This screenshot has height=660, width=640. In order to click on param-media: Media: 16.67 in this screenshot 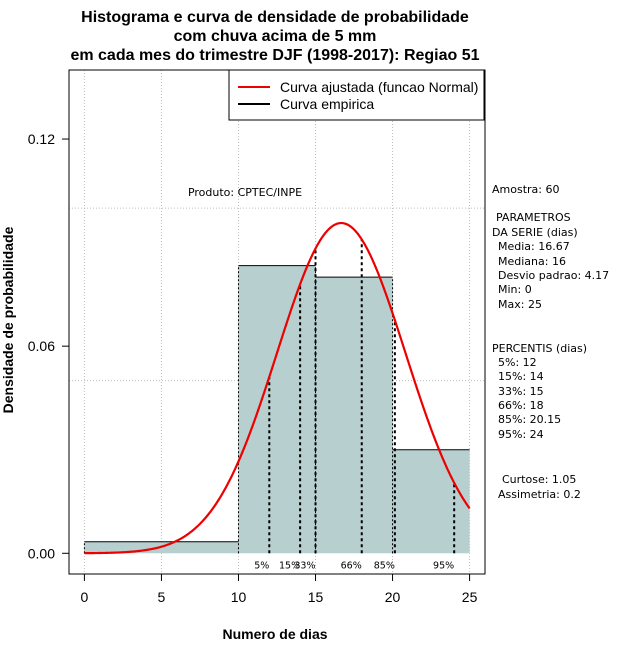, I will do `click(534, 246)`.